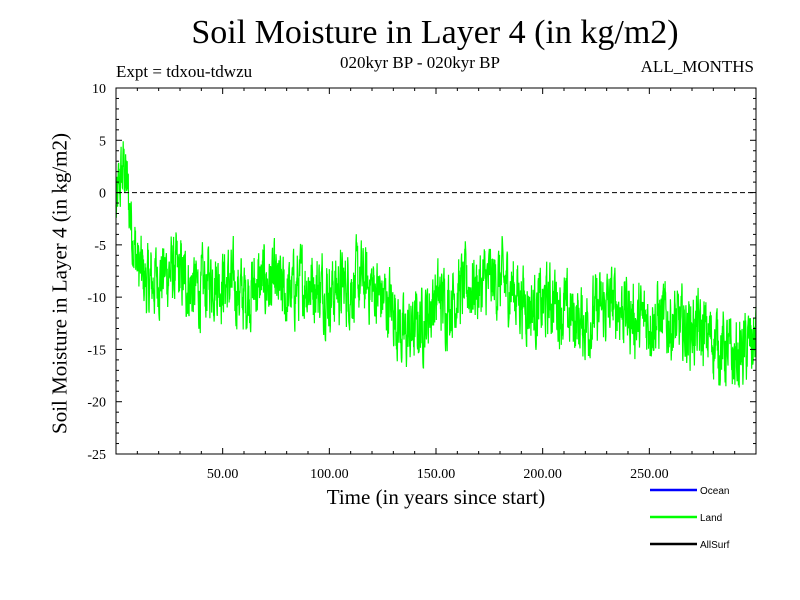 Image resolution: width=800 pixels, height=600 pixels. What do you see at coordinates (542, 474) in the screenshot?
I see `x-tick-label: 200.00` at bounding box center [542, 474].